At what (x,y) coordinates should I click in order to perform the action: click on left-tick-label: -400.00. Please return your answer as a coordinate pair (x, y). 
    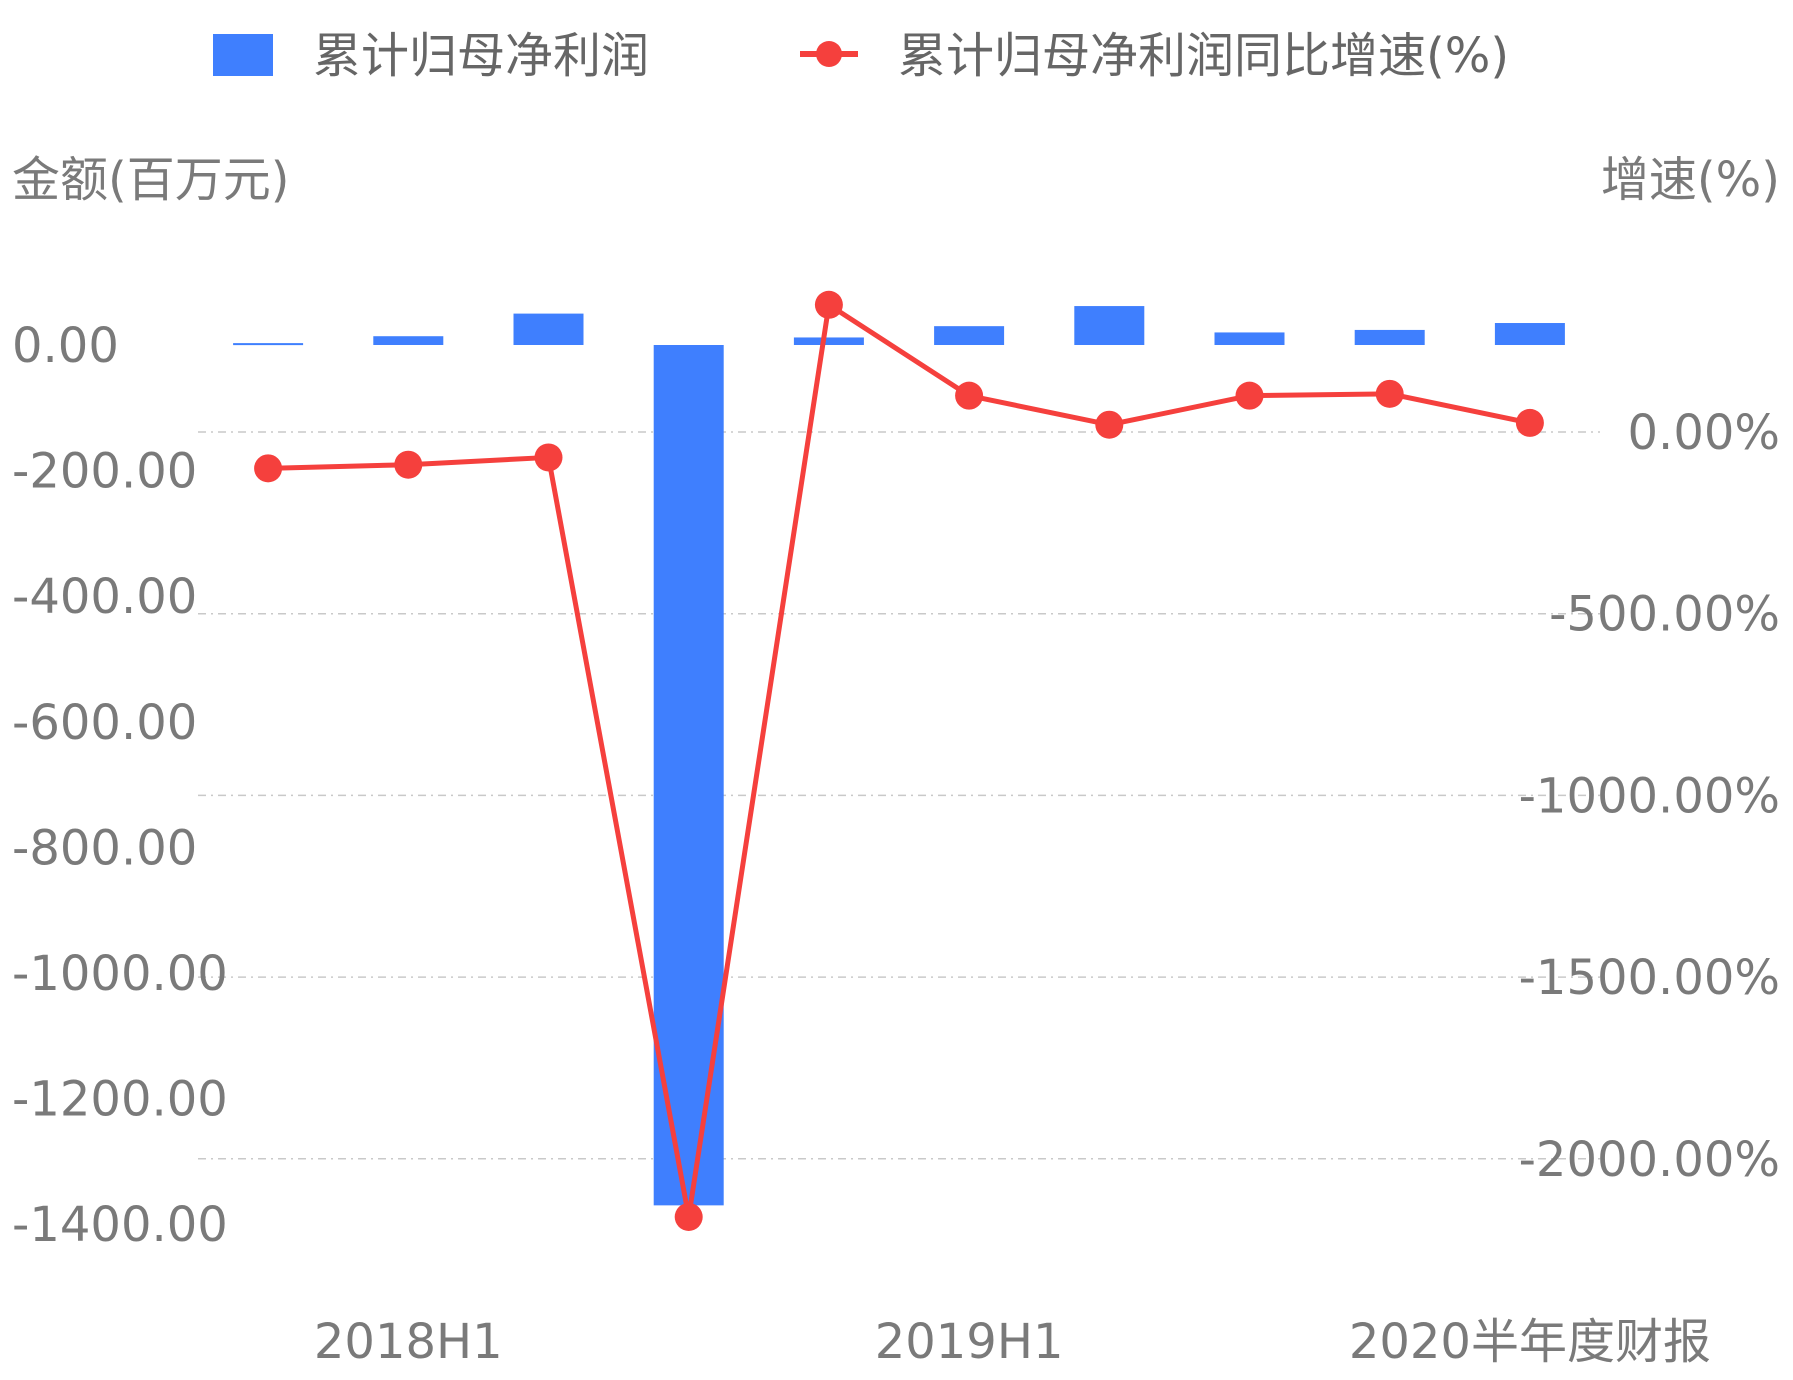
    Looking at the image, I should click on (104, 597).